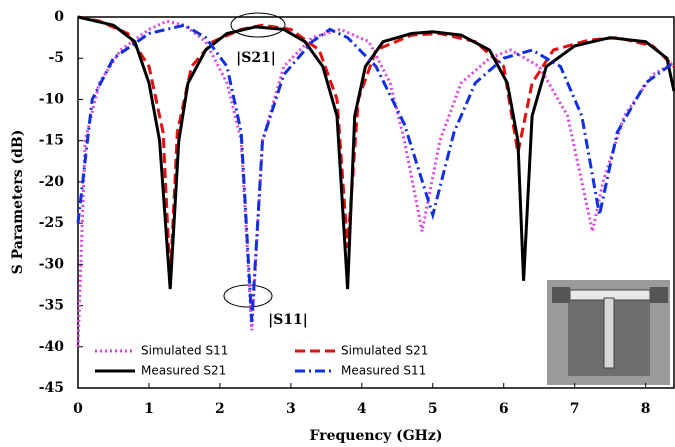 Image resolution: width=675 pixels, height=447 pixels. I want to click on x-axis-title: Frequency (GHz), so click(376, 436).